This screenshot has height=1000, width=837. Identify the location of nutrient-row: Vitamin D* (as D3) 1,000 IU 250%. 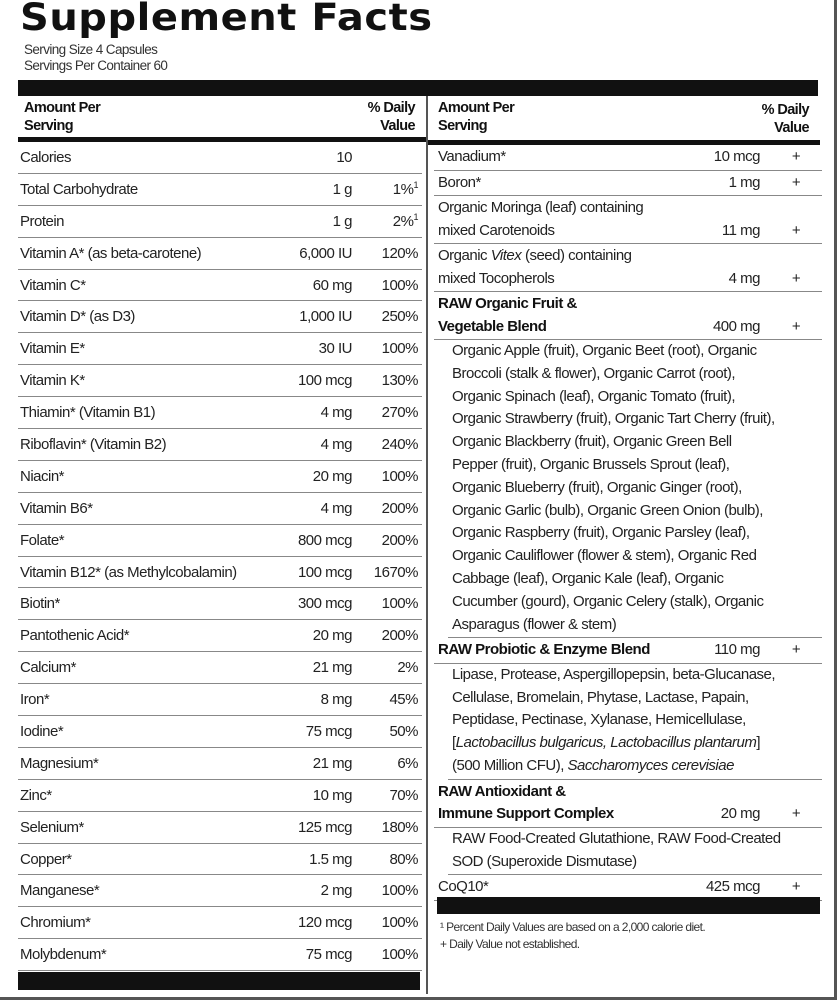
(220, 317).